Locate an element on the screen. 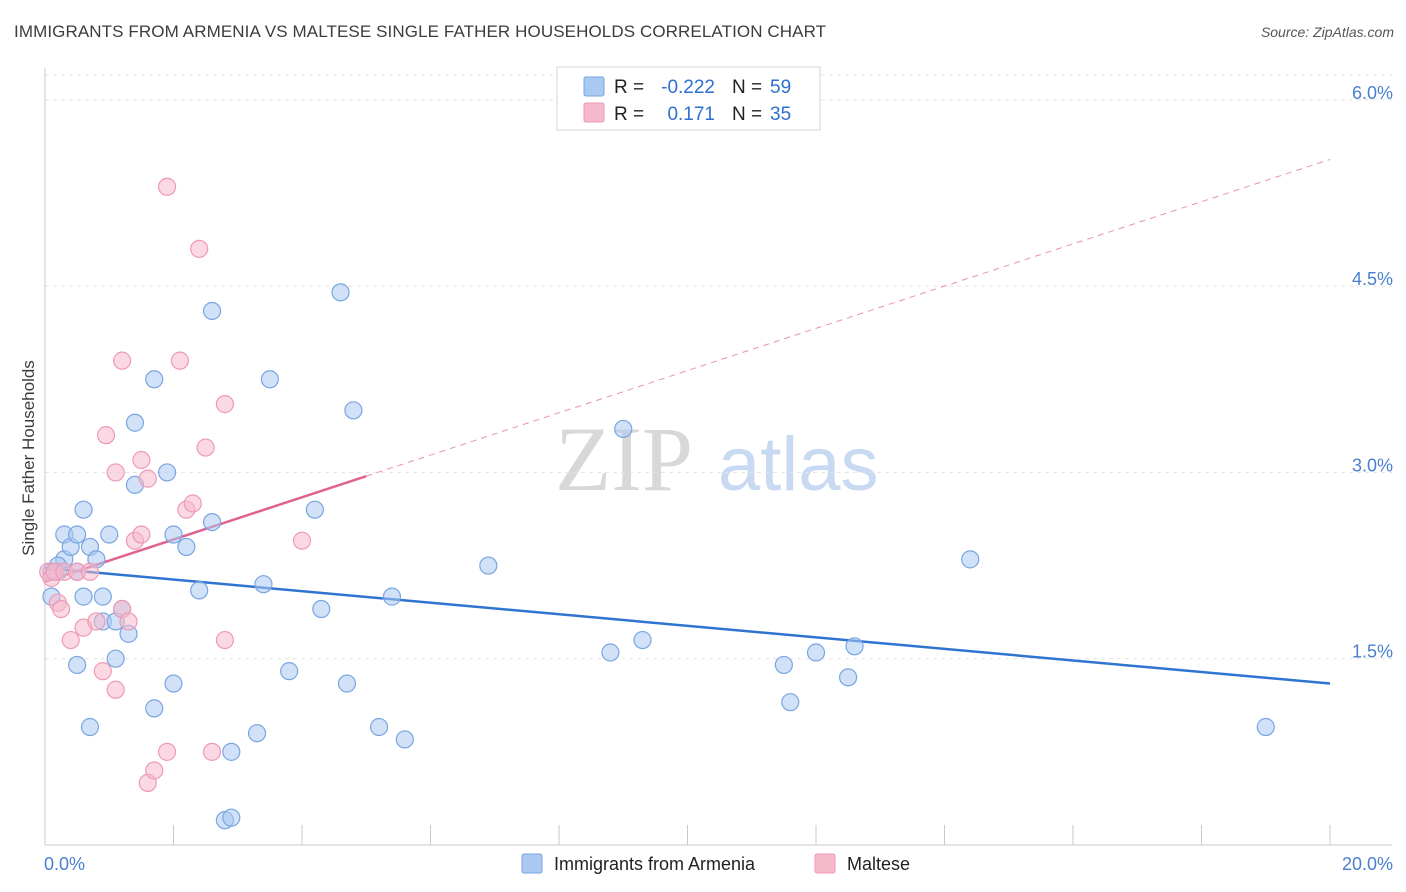 Image resolution: width=1406 pixels, height=892 pixels. legend-r-value: -0.222 is located at coordinates (688, 87).